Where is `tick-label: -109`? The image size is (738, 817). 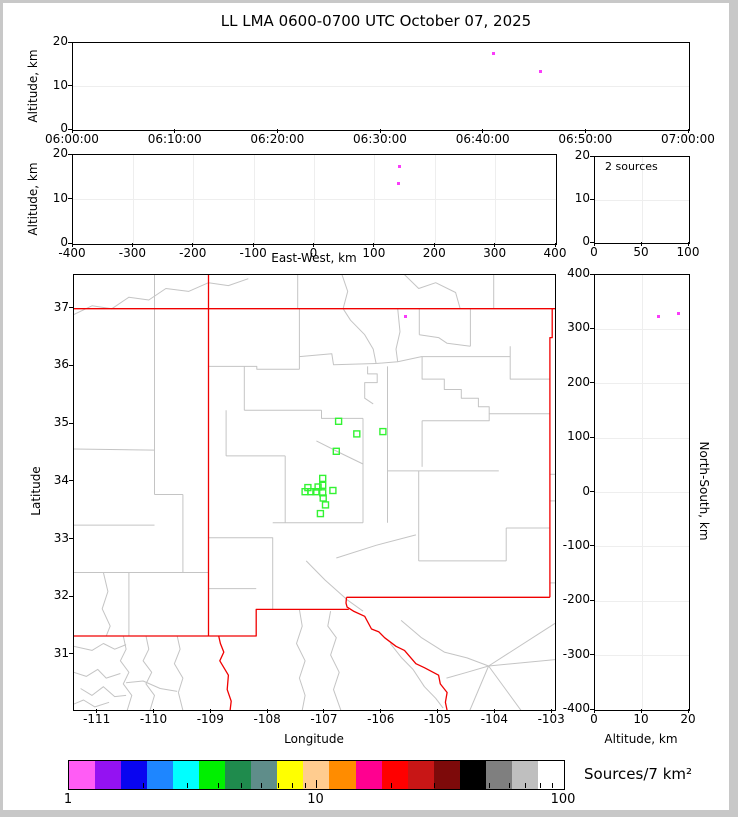 tick-label: -109 is located at coordinates (210, 719).